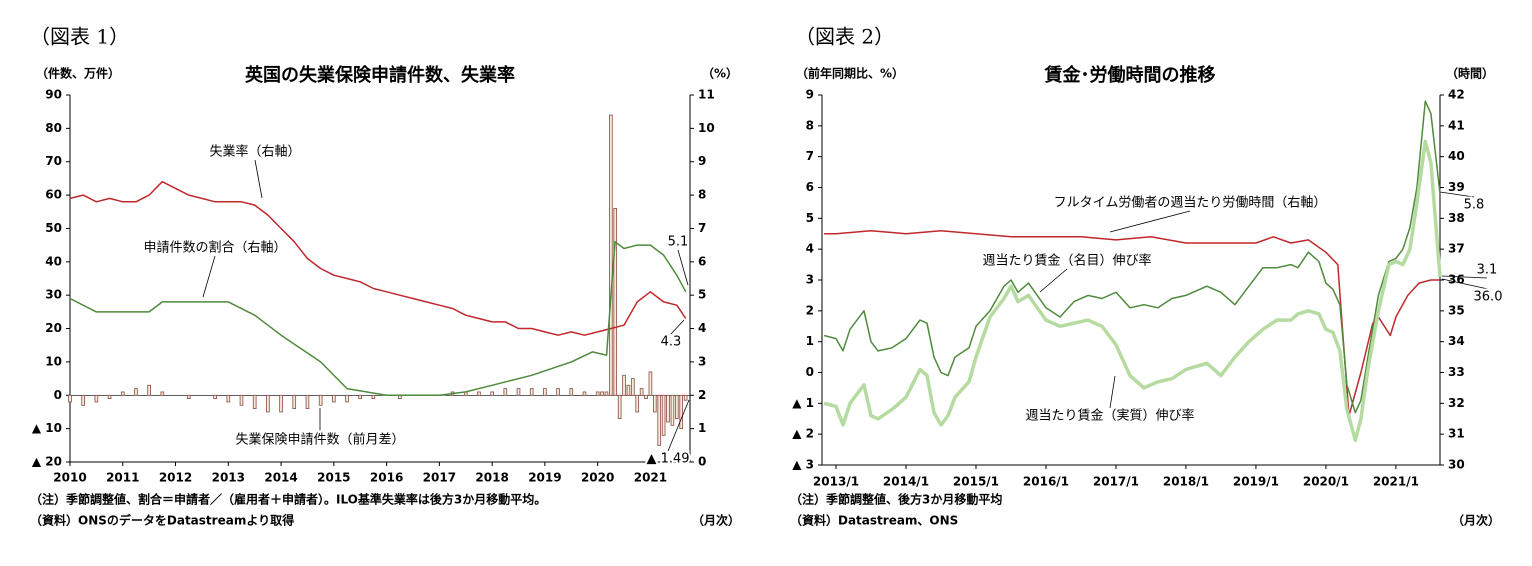  I want to click on x-tick-label: 2020/1, so click(1326, 482).